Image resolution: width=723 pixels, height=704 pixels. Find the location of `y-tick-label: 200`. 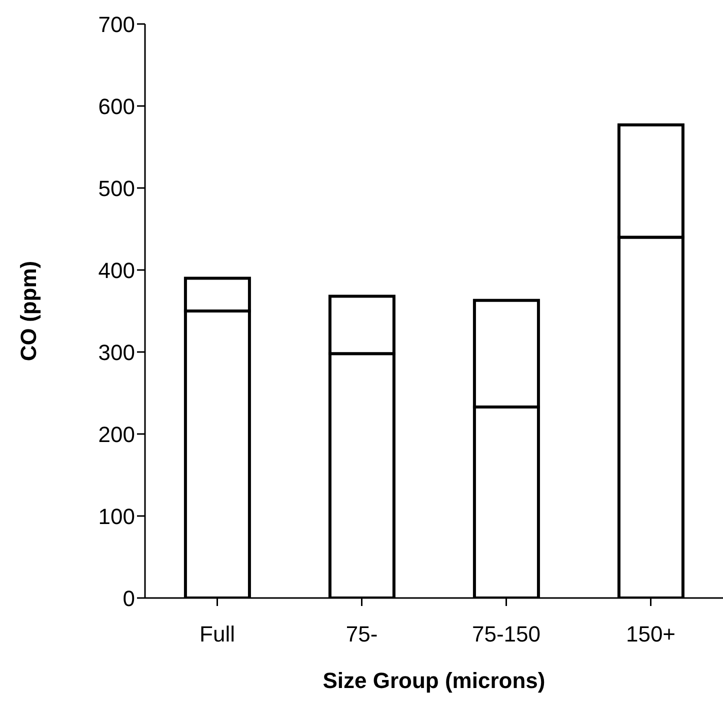

y-tick-label: 200 is located at coordinates (116, 434).